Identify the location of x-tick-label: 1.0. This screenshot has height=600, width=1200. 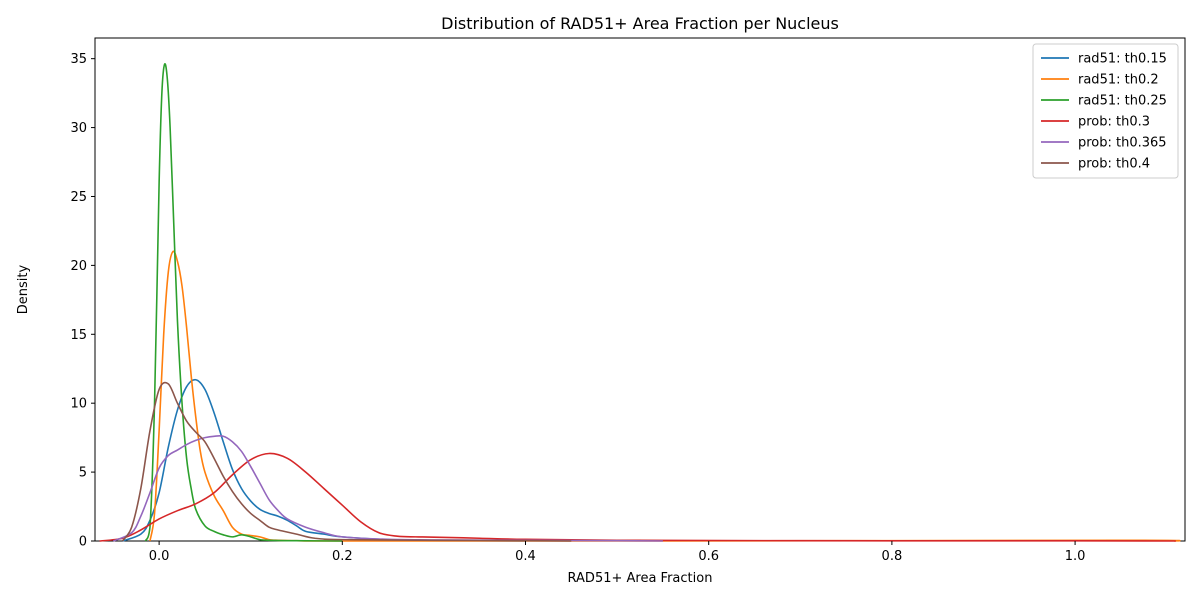
(1075, 556).